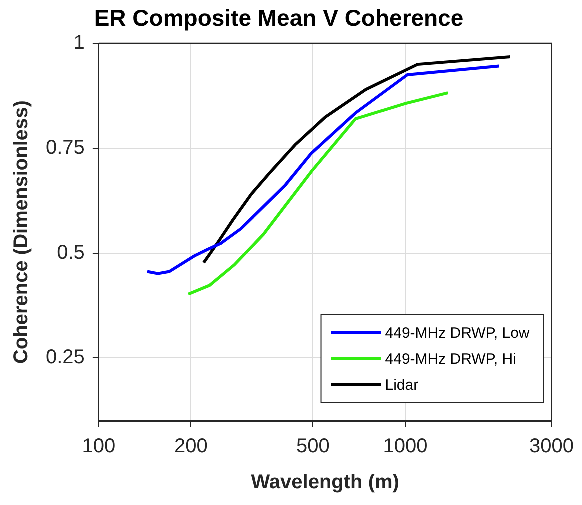 The height and width of the screenshot is (505, 582). I want to click on y-tick-label: 0.5, so click(71, 253).